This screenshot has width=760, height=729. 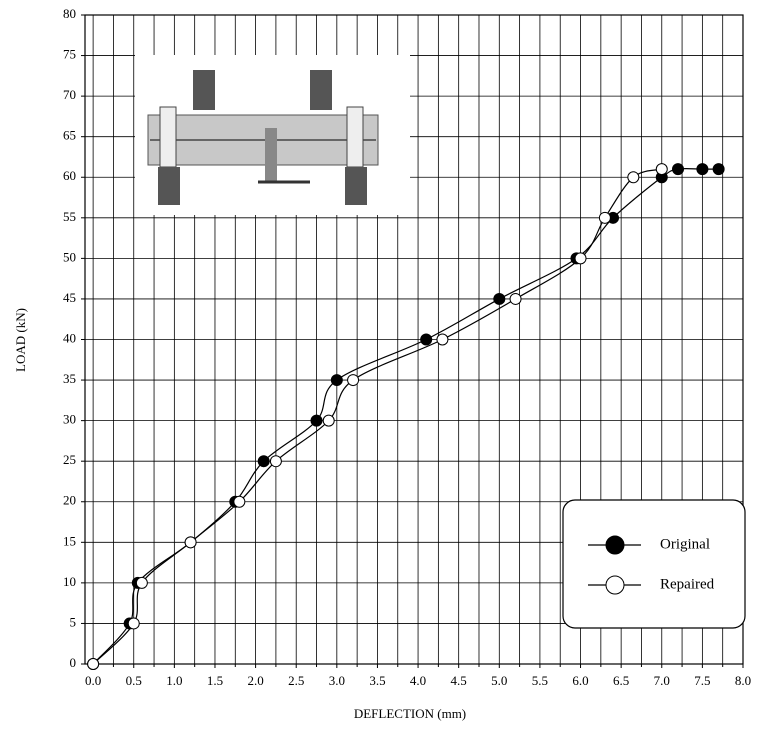 I want to click on y-tick-label: 60, so click(x=69, y=175).